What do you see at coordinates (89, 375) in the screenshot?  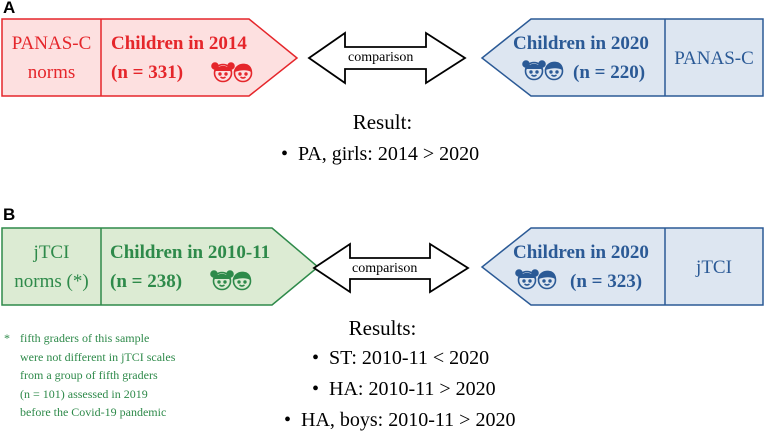 I see `footnote-line: from a group of fifth graders` at bounding box center [89, 375].